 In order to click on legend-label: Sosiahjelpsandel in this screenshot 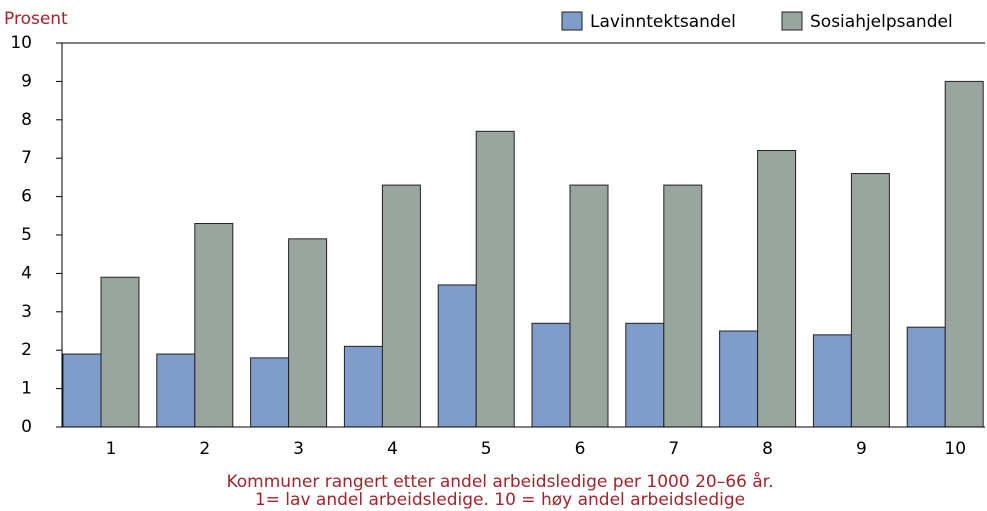, I will do `click(881, 22)`.